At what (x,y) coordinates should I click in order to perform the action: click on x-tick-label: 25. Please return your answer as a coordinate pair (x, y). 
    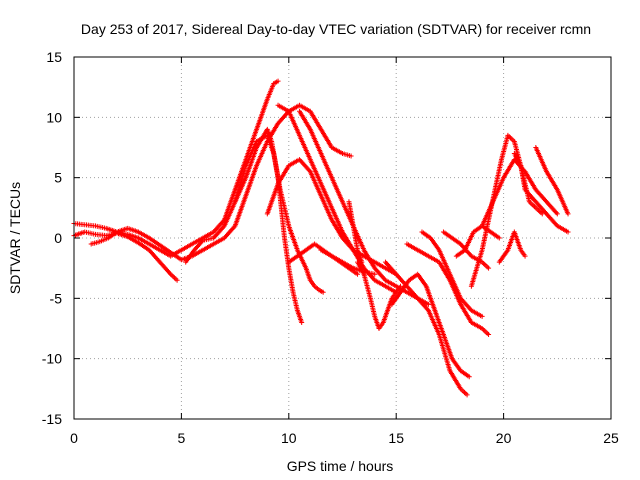
    Looking at the image, I should click on (611, 438).